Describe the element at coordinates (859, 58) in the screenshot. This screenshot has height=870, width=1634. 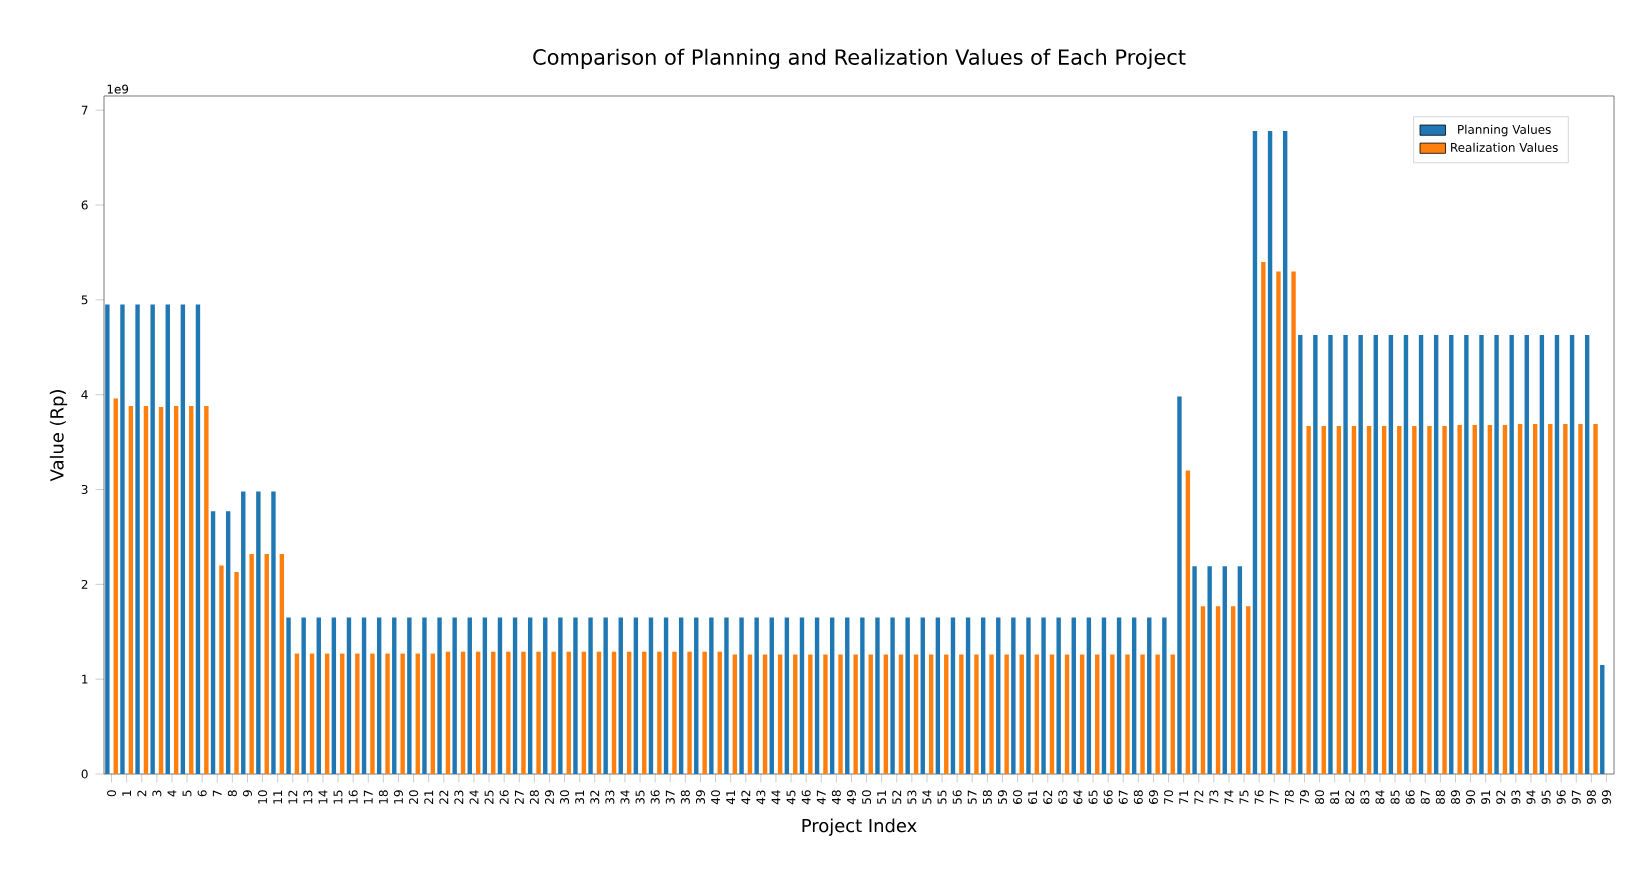
I see `chart-title: Comparison of Planning and Realization Values of Each Project` at that location.